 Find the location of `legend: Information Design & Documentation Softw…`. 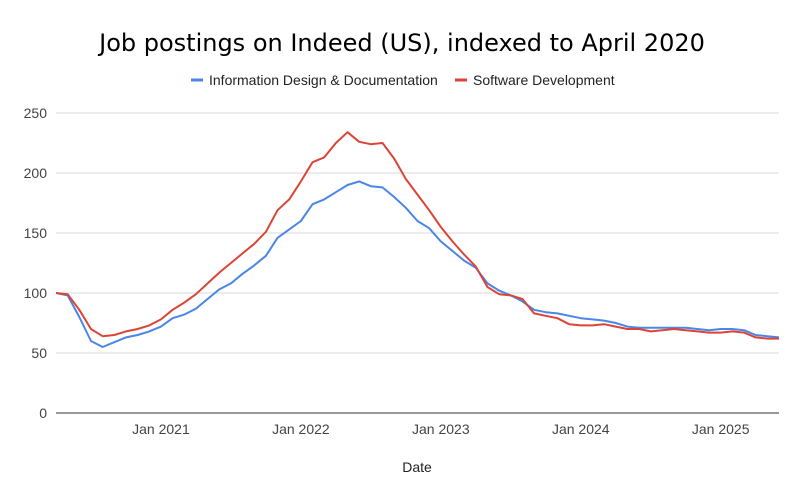

legend: Information Design & Documentation Softw… is located at coordinates (403, 80).